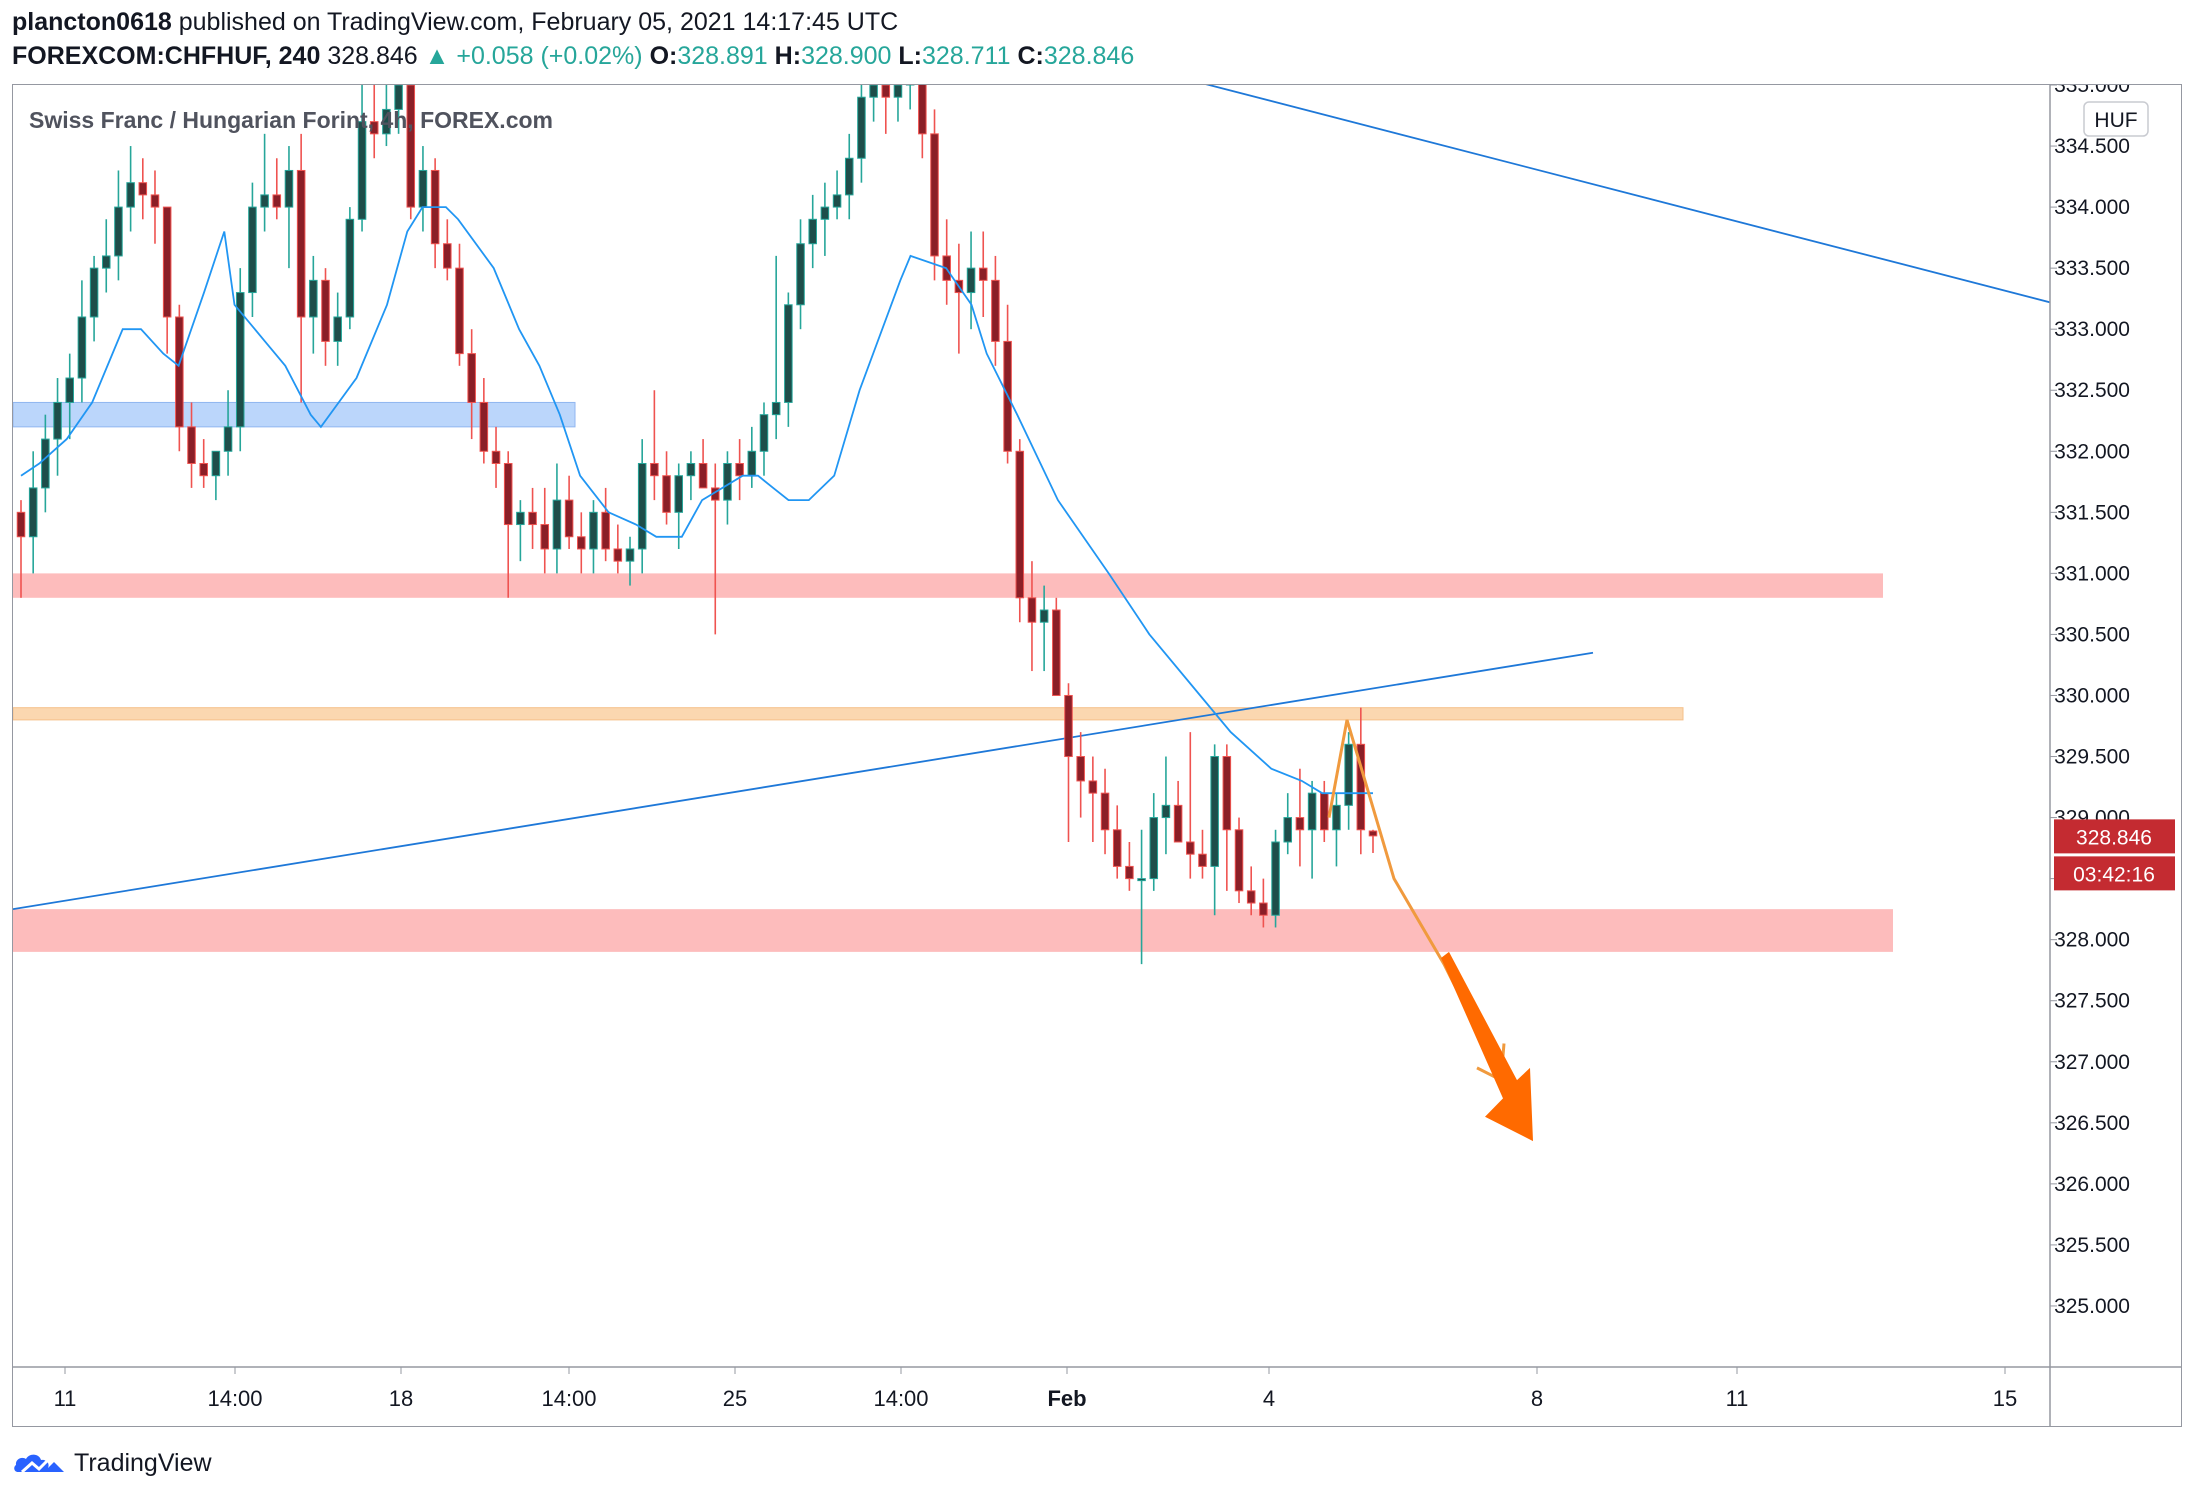 The width and height of the screenshot is (2196, 1500). I want to click on target-arrow-icon, so click(1487, 1046).